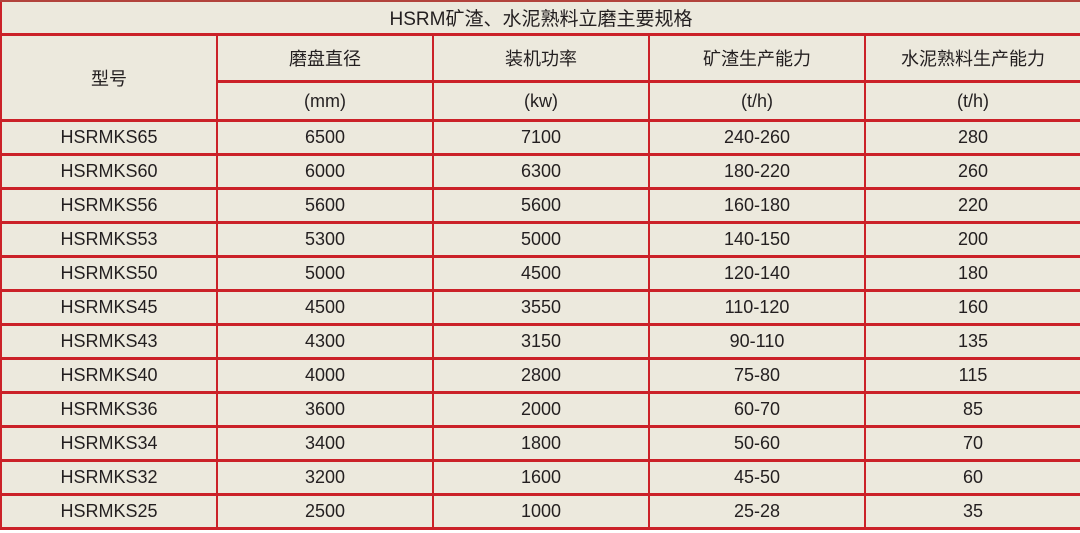  I want to click on slag-capacity-cell: 160-180, so click(757, 205).